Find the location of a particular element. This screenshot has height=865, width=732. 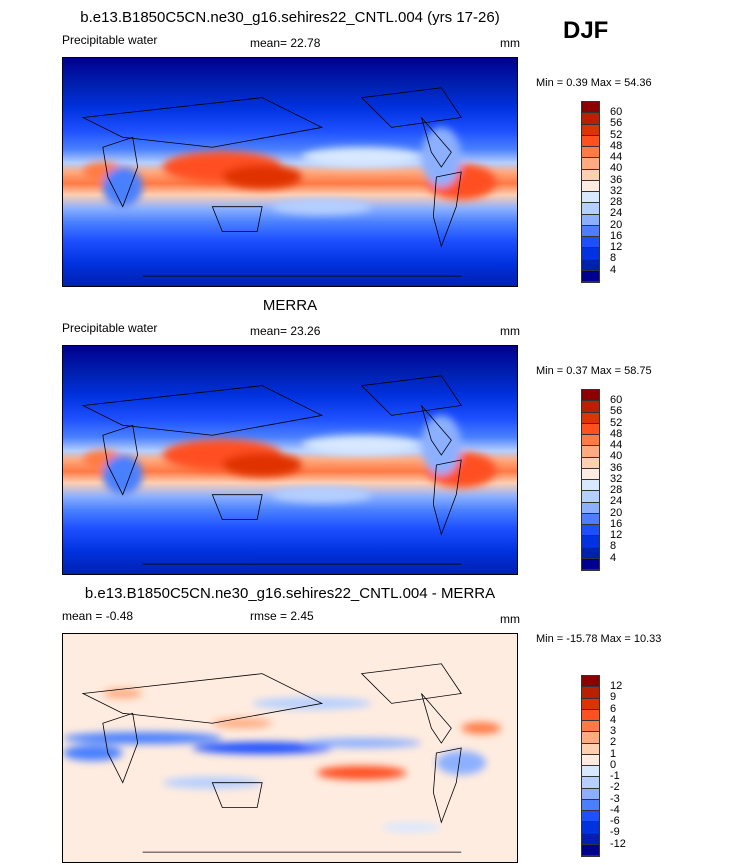

mean-readout: mean = -0.48 is located at coordinates (97, 616).